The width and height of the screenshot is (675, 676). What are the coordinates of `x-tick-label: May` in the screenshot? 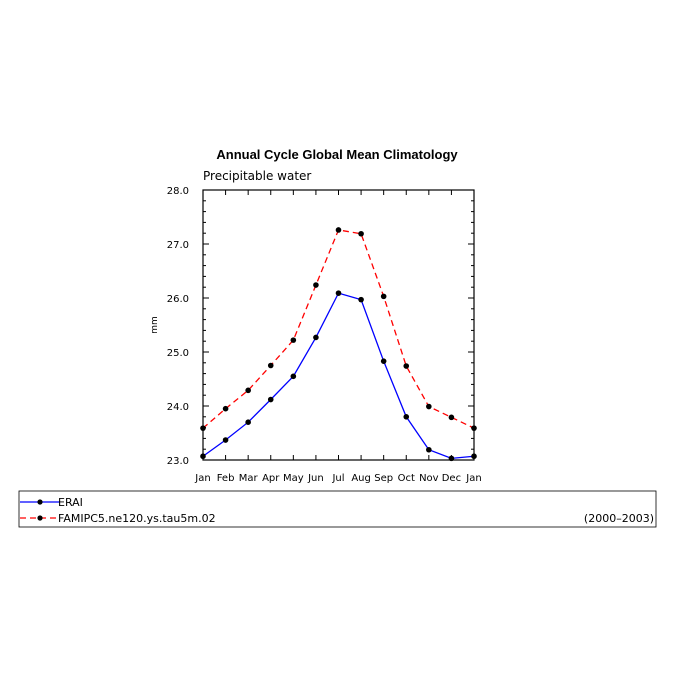 It's located at (293, 478).